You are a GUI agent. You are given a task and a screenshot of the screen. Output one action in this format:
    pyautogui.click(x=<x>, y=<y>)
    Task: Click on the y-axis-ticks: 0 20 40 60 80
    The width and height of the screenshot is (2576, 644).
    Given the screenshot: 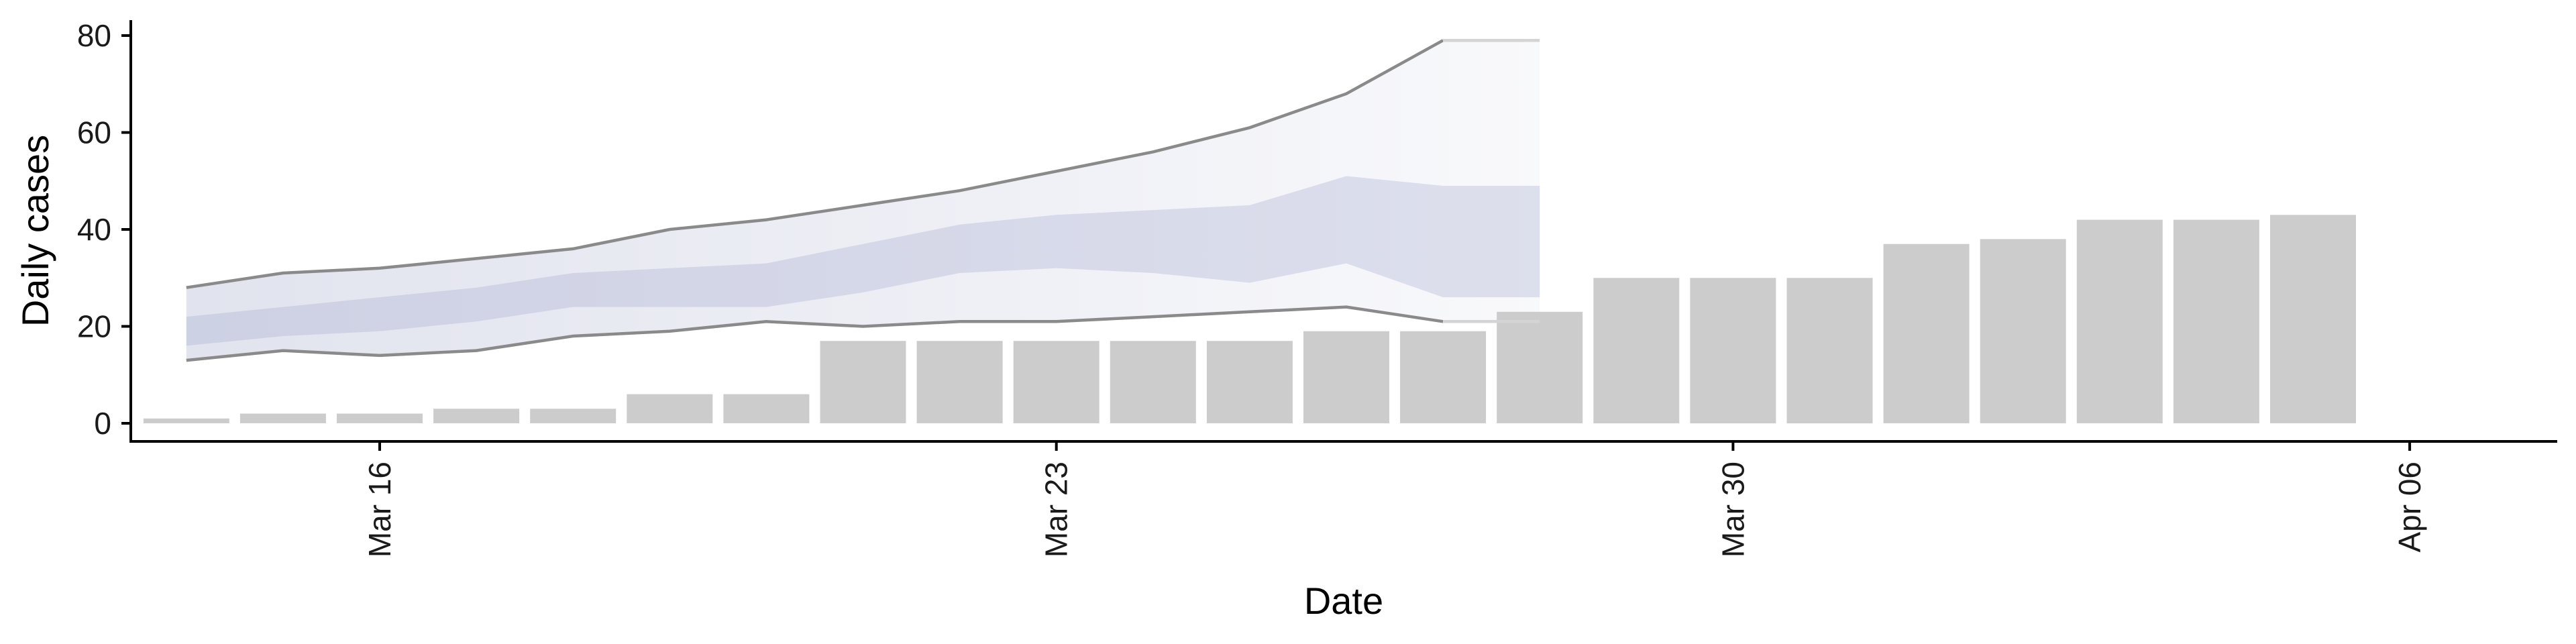 What is the action you would take?
    pyautogui.click(x=104, y=229)
    